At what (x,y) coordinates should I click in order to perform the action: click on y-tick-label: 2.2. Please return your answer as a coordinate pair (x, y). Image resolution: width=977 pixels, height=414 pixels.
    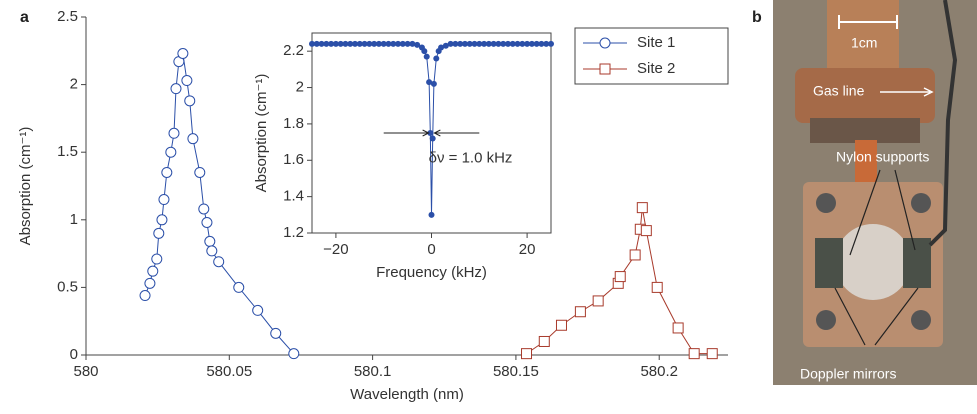
    Looking at the image, I should click on (293, 50).